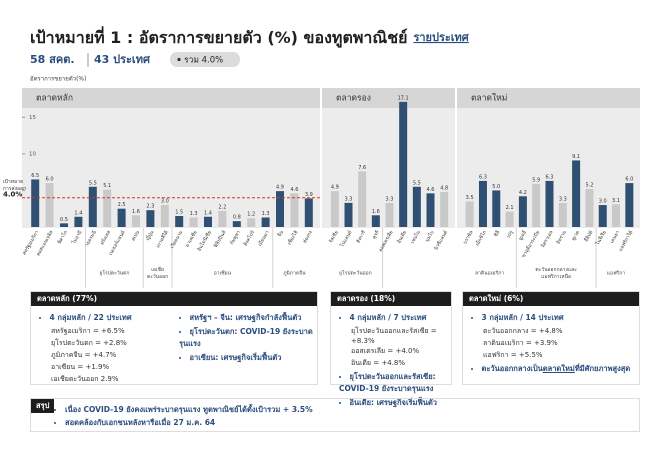  What do you see at coordinates (616, 273) in the screenshot?
I see `group-label: แอฟริกา` at bounding box center [616, 273].